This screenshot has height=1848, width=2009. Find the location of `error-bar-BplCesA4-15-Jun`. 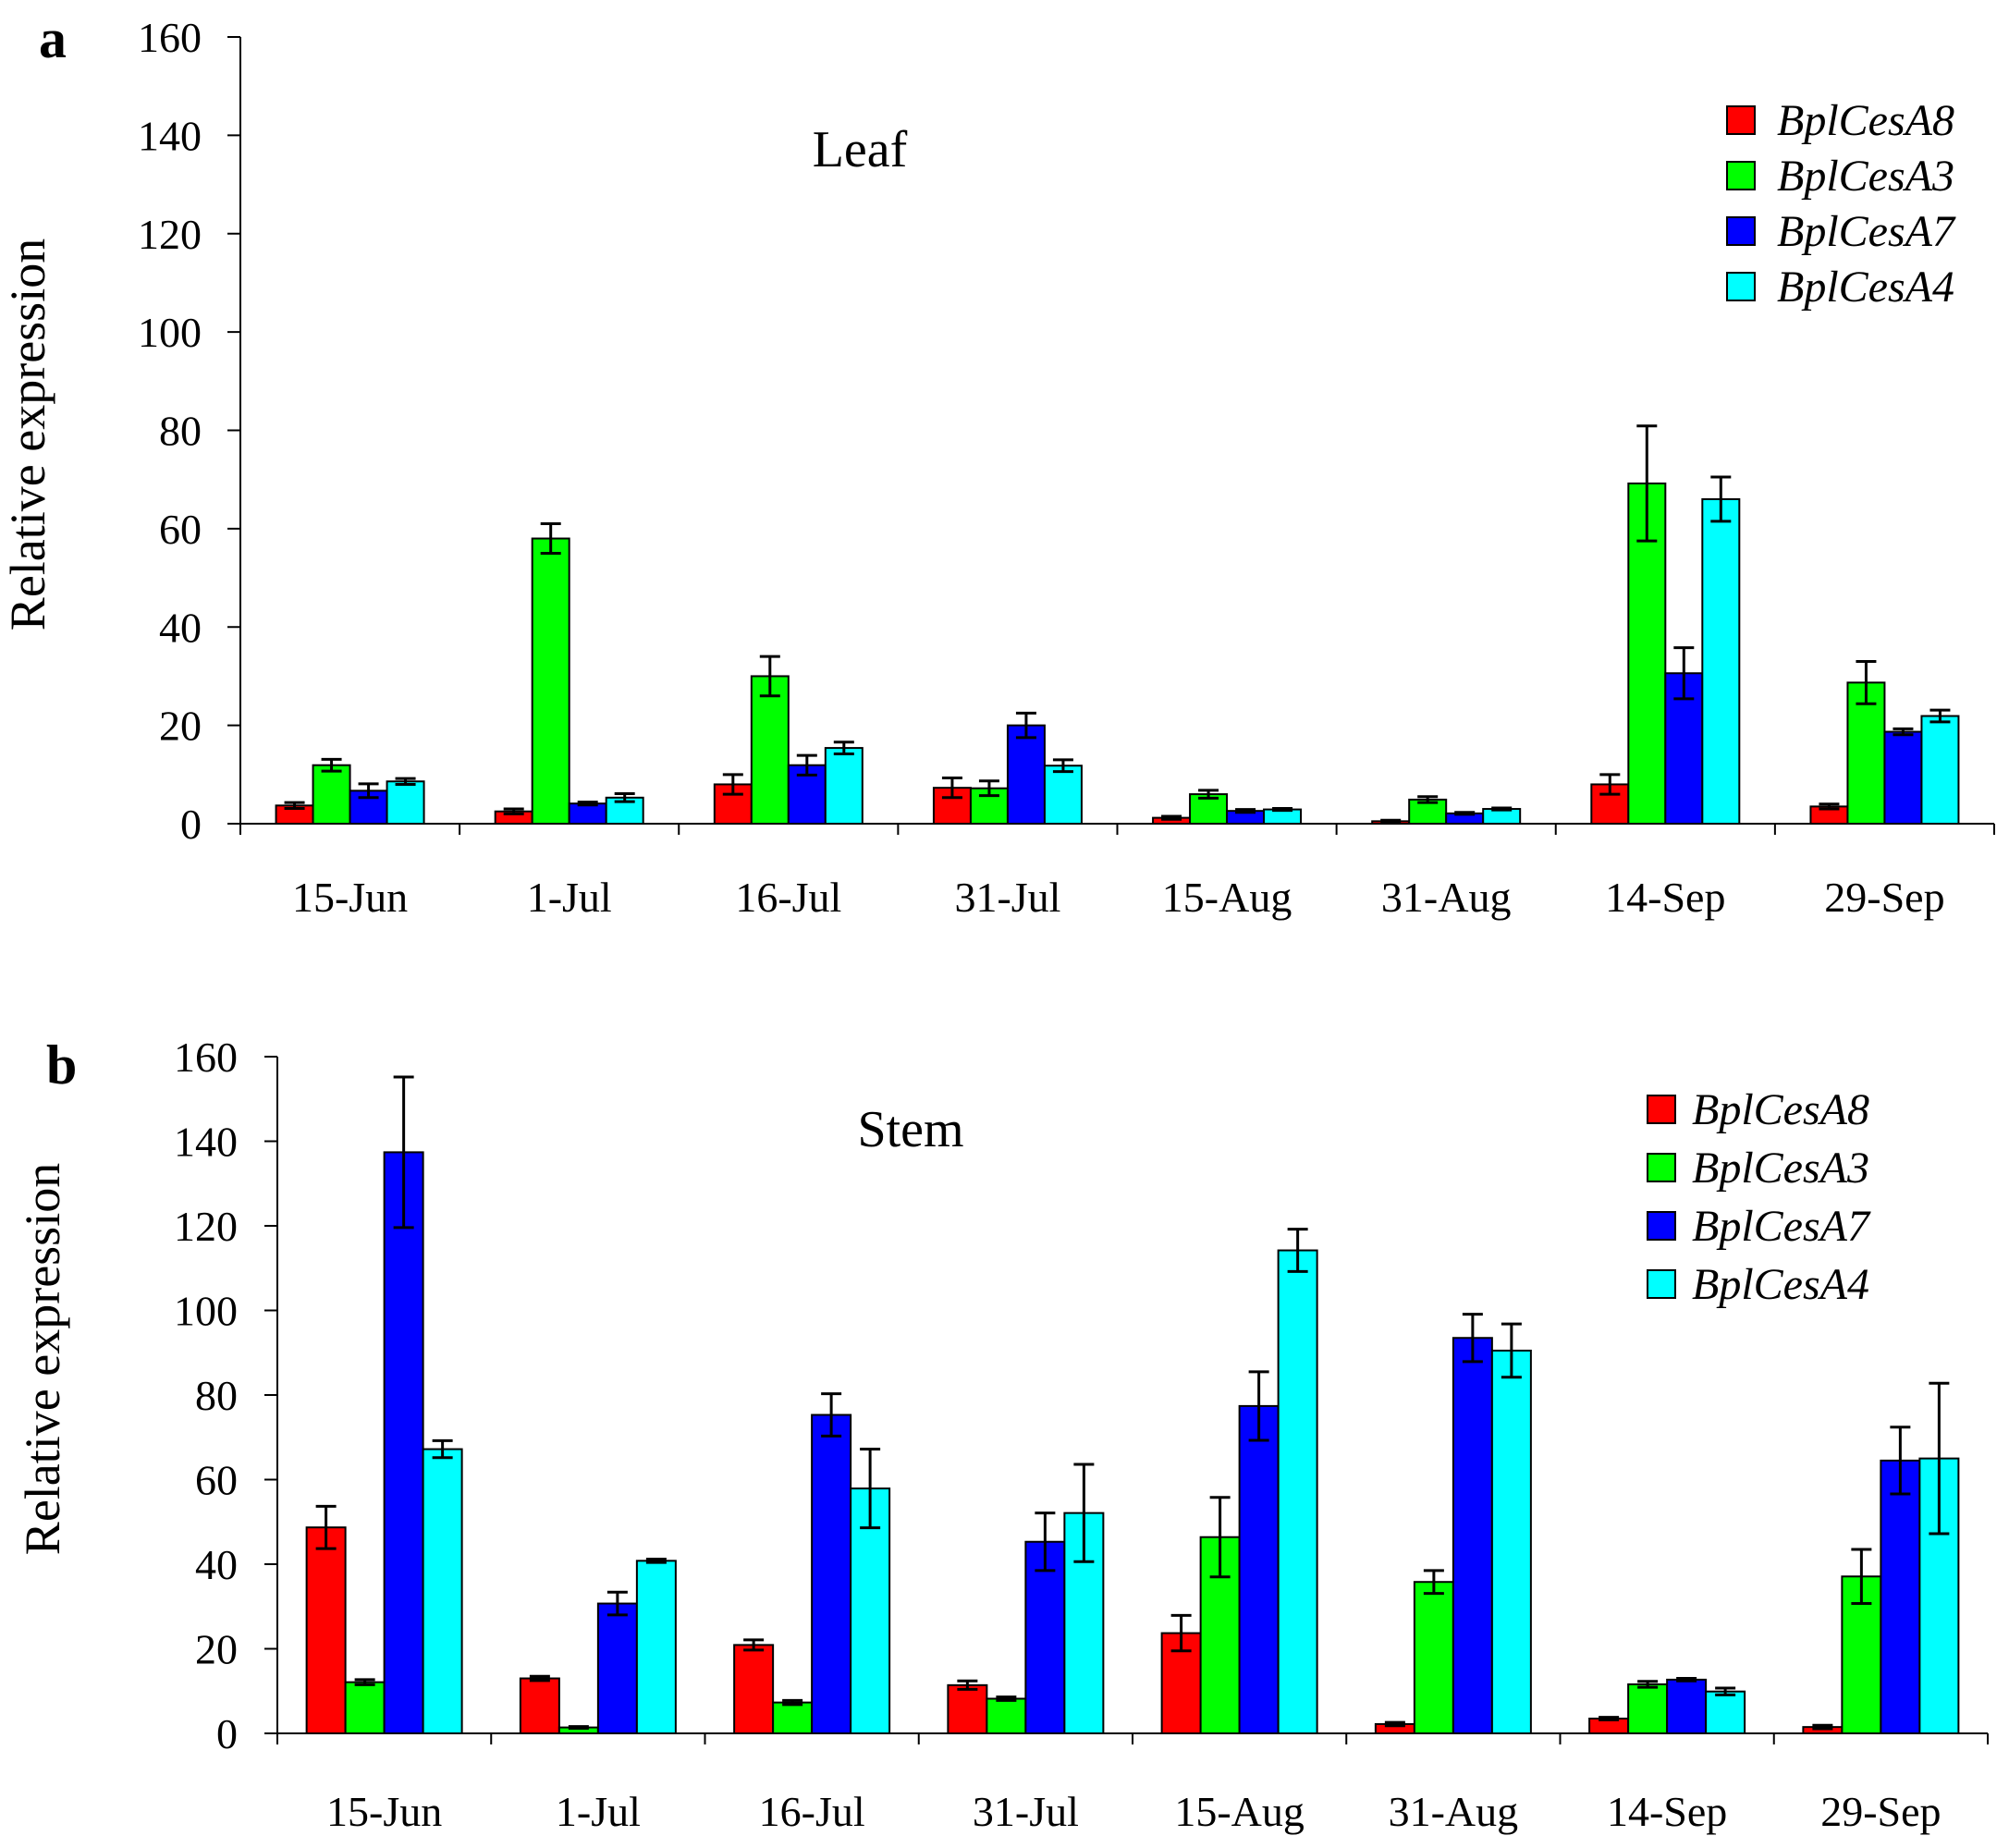

error-bar-BplCesA4-15-Jun is located at coordinates (406, 781).